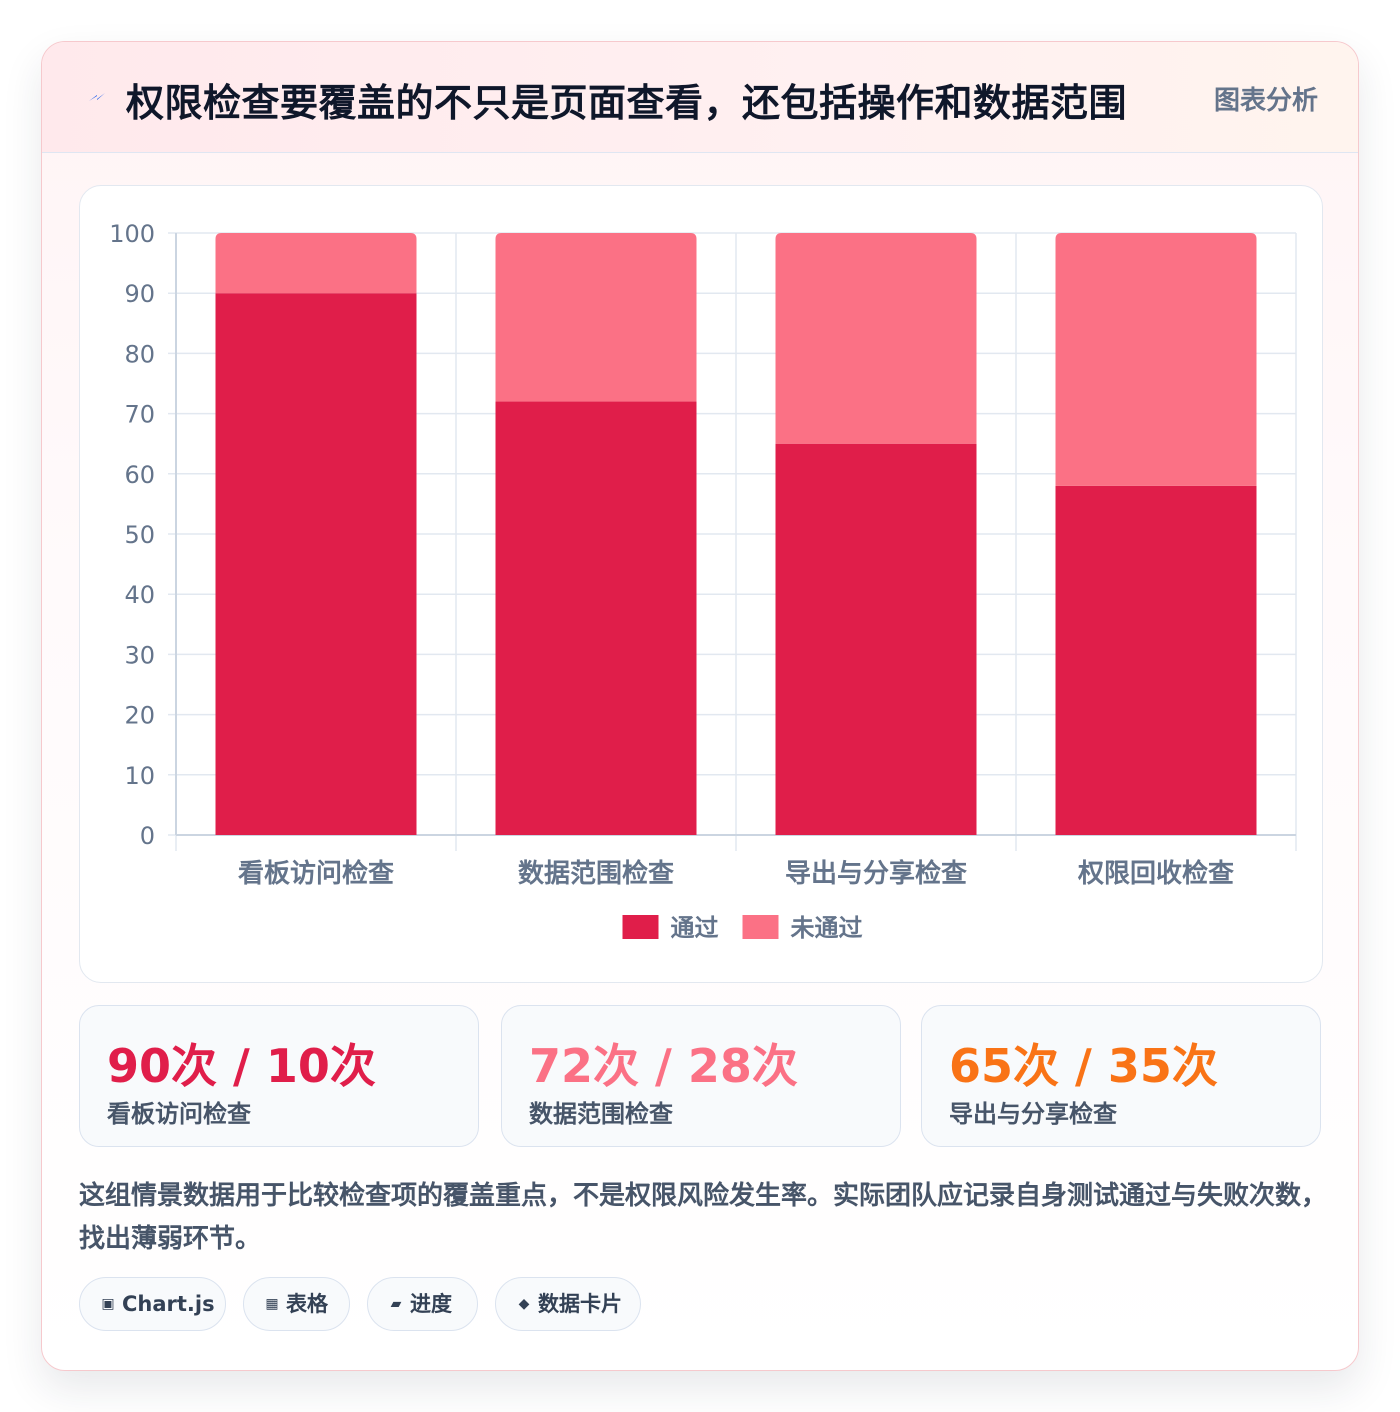  What do you see at coordinates (139, 475) in the screenshot?
I see `y-tick-label: 60` at bounding box center [139, 475].